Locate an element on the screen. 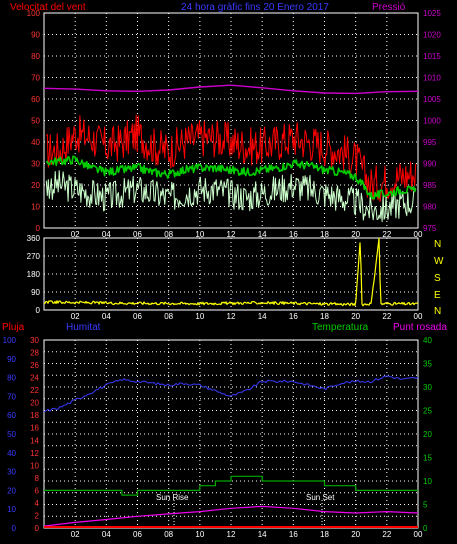 The width and height of the screenshot is (457, 544). y-tick-left2-9: 18 is located at coordinates (34, 415).